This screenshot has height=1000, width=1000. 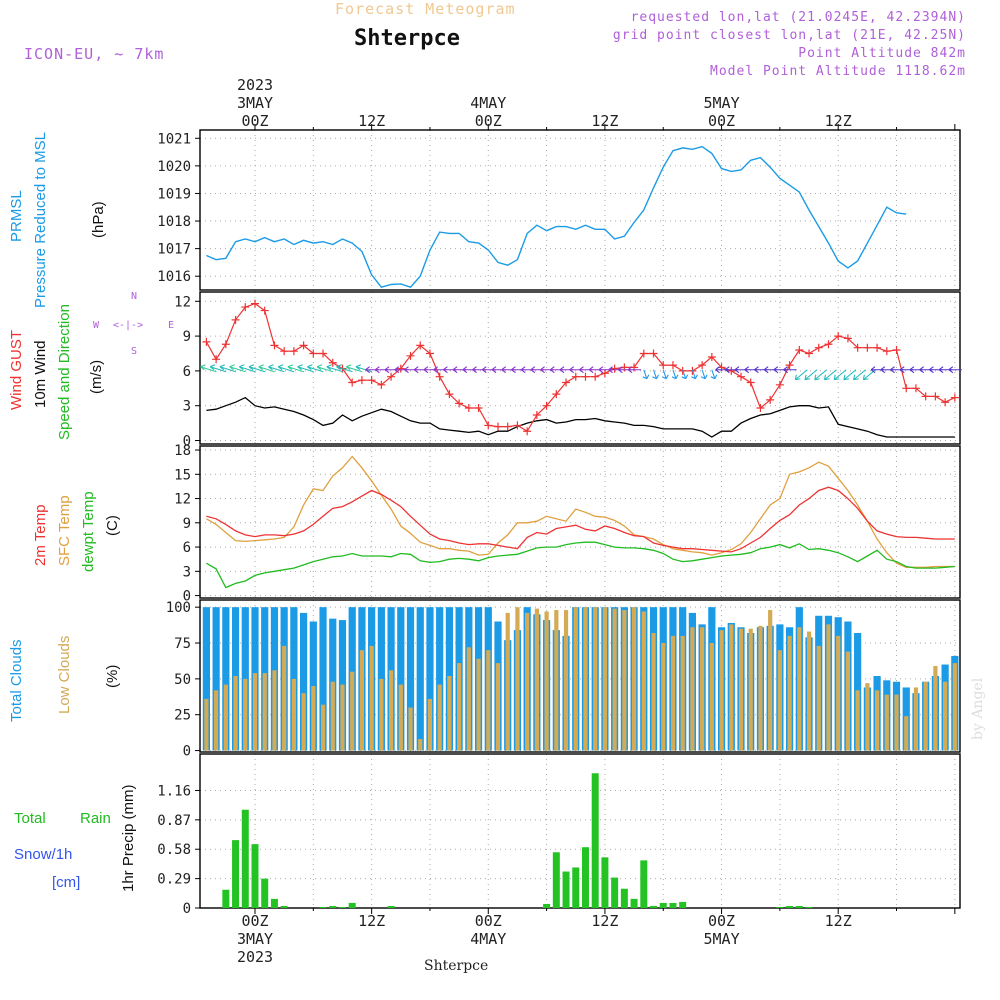 I want to click on dewpt-line, so click(x=580, y=565).